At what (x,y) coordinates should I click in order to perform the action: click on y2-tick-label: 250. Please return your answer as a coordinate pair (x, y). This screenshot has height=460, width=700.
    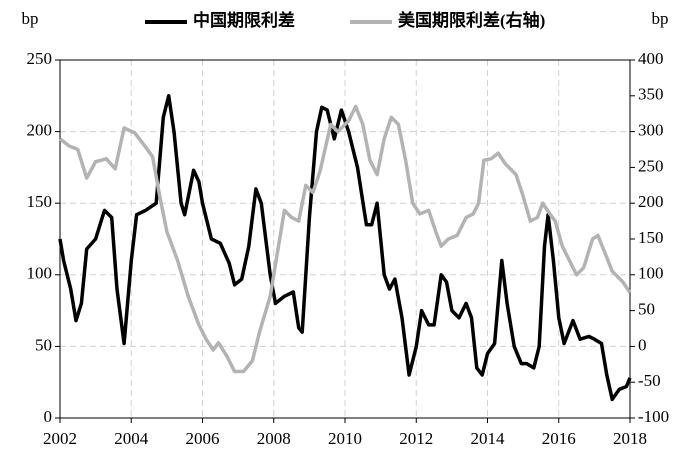
    Looking at the image, I should click on (651, 165).